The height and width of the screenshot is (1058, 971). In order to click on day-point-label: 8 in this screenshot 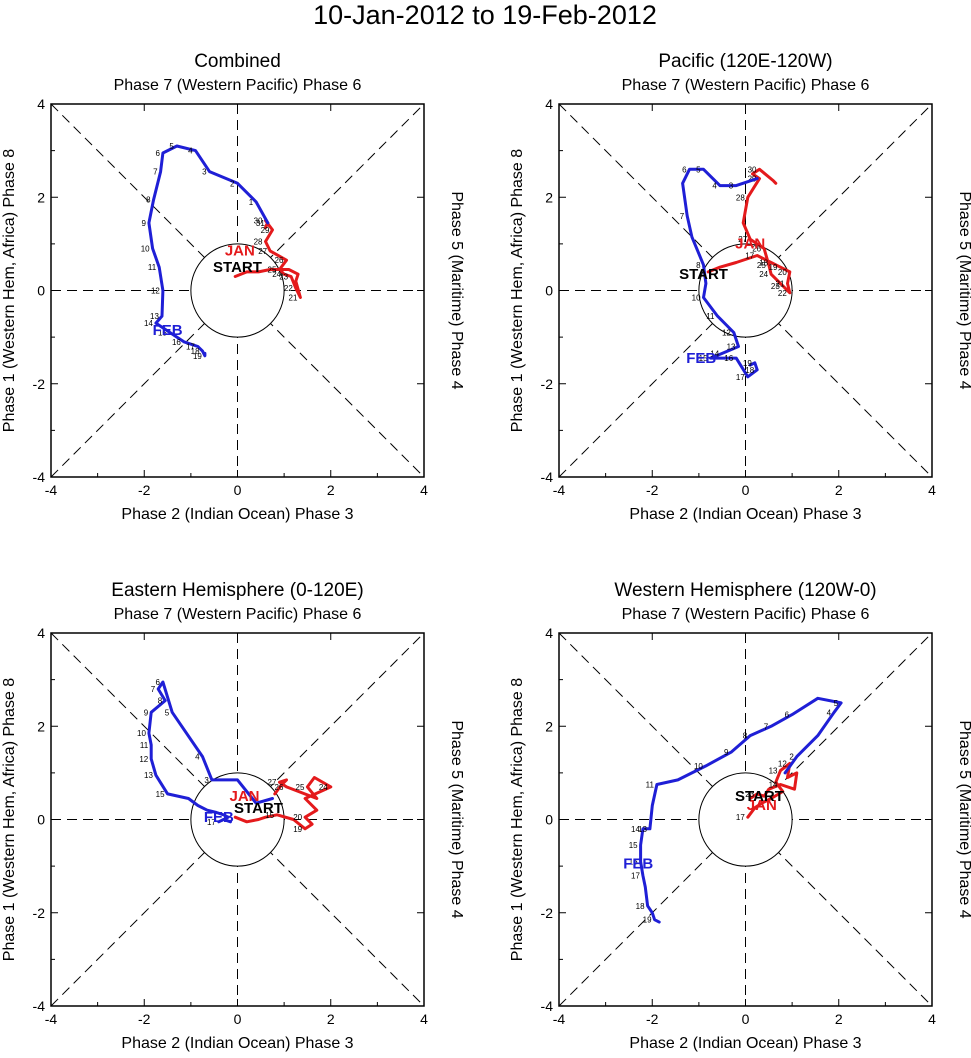, I will do `click(160, 701)`.